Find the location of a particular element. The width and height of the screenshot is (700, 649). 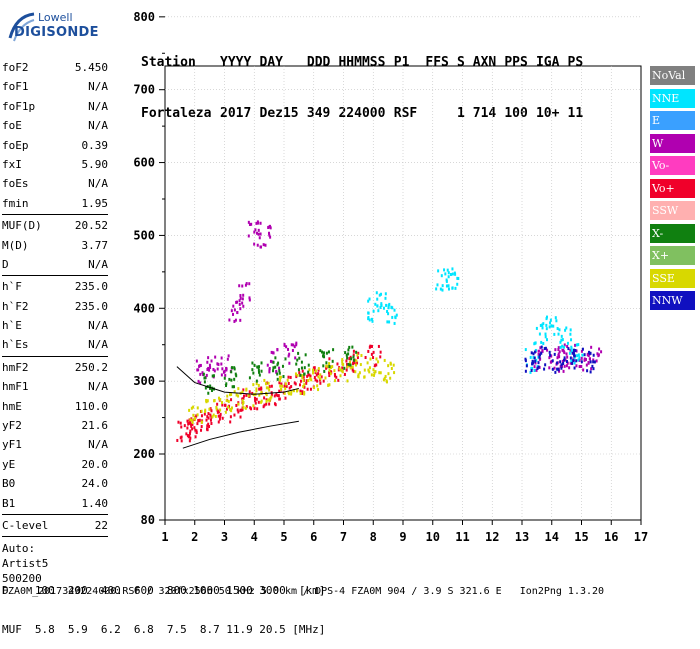

header-label-7: S is located at coordinates (460, 62).